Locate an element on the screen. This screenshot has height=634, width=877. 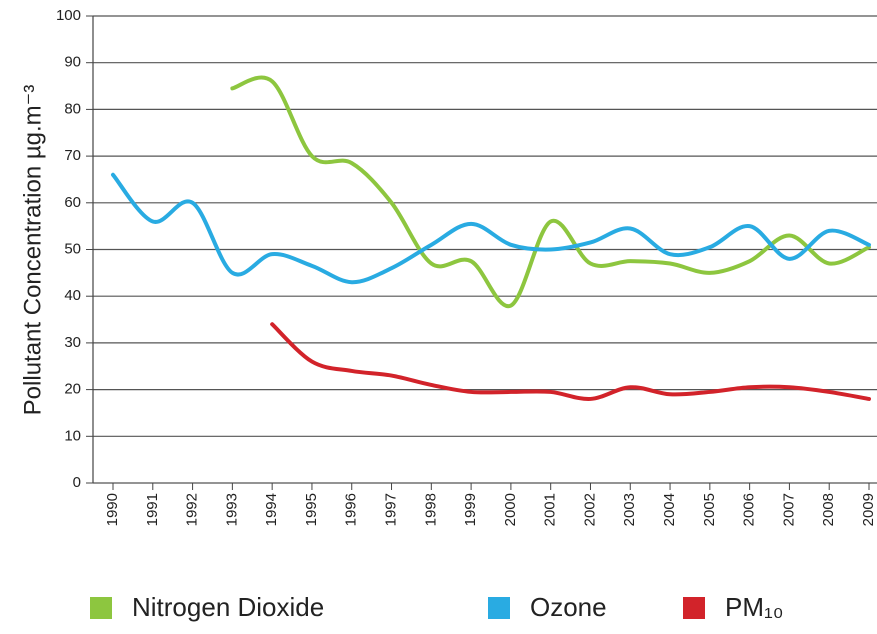
x-tick-label: 1990 is located at coordinates (112, 509).